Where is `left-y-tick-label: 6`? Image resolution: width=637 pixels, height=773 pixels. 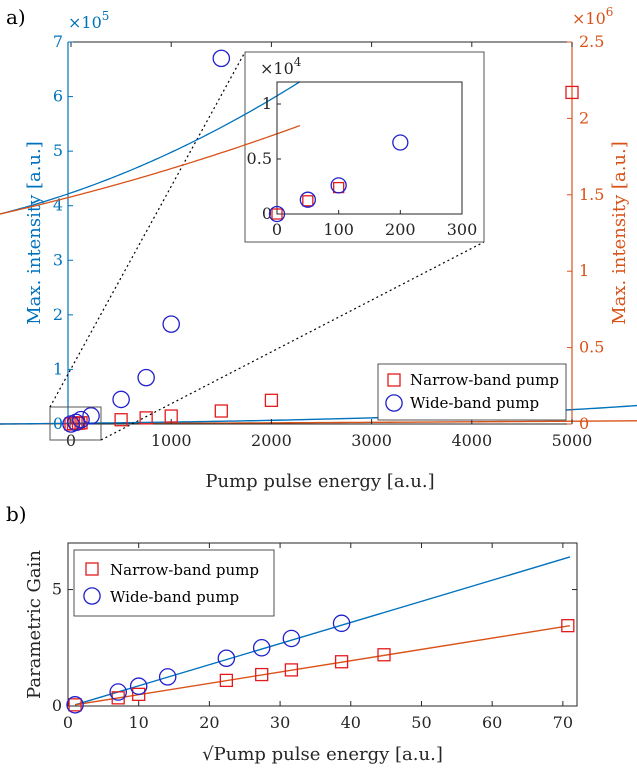
left-y-tick-label: 6 is located at coordinates (58, 96).